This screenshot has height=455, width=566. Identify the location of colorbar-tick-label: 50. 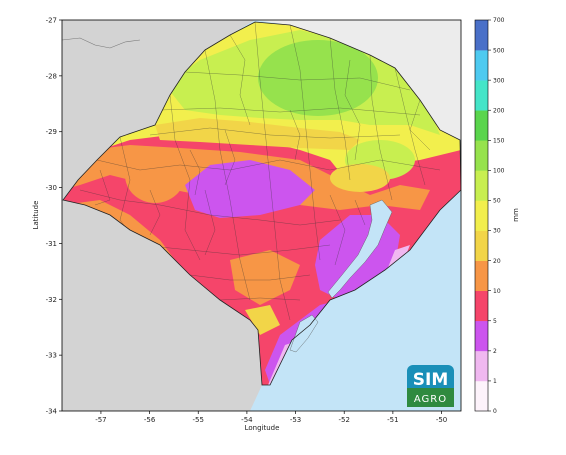
(497, 201).